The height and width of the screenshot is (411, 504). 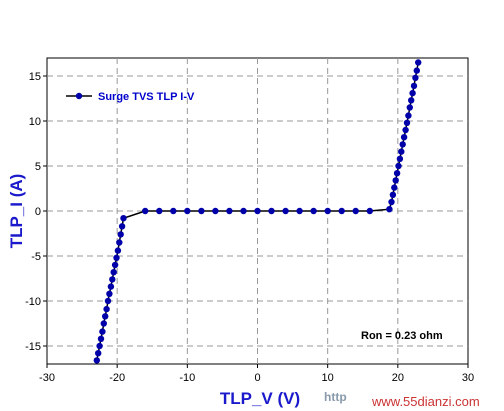 I want to click on x-tick-label: 30, so click(x=468, y=378).